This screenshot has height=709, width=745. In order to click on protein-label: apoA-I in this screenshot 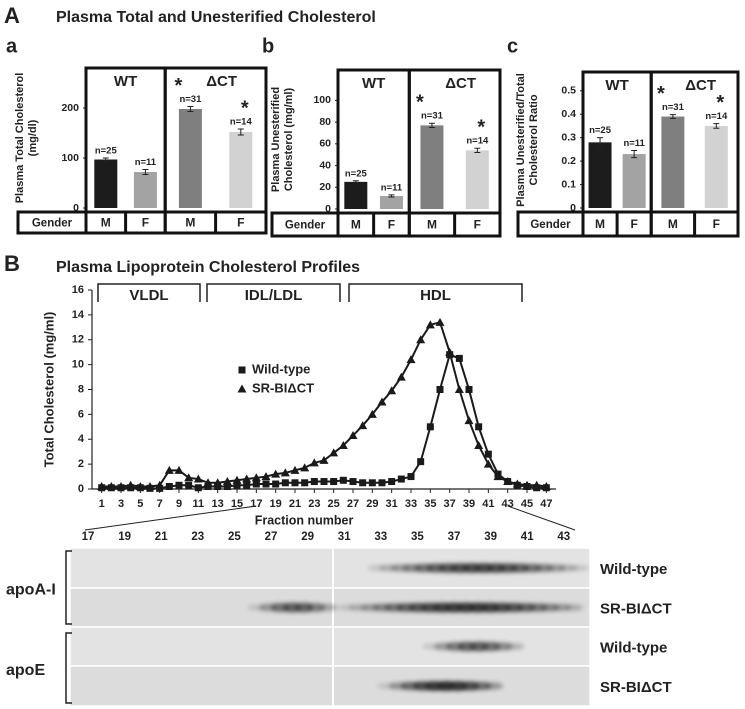, I will do `click(31, 590)`.